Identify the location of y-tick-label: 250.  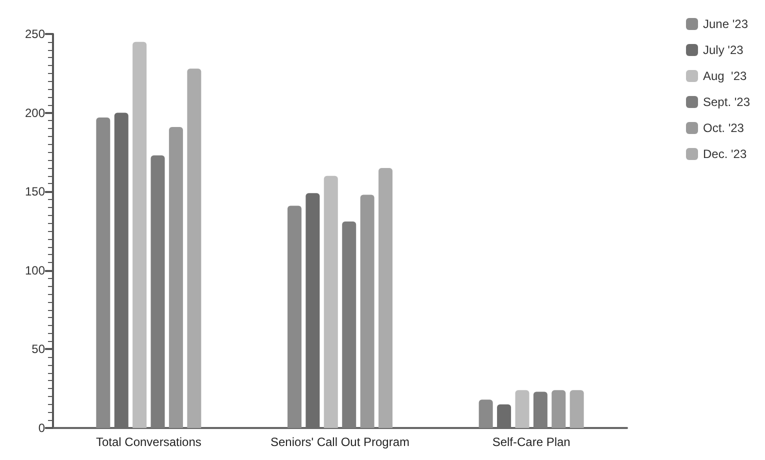
(35, 34).